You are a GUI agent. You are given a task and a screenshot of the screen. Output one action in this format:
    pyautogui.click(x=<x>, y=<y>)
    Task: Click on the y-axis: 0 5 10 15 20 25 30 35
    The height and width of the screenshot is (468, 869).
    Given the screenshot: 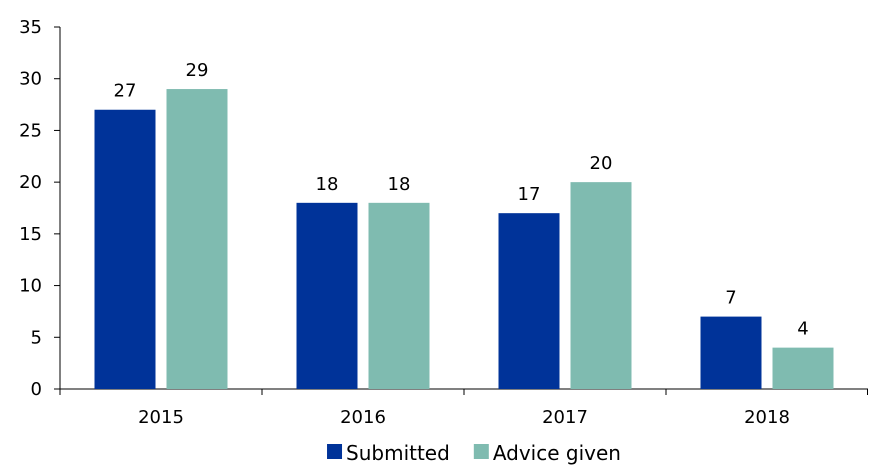 What is the action you would take?
    pyautogui.click(x=40, y=208)
    